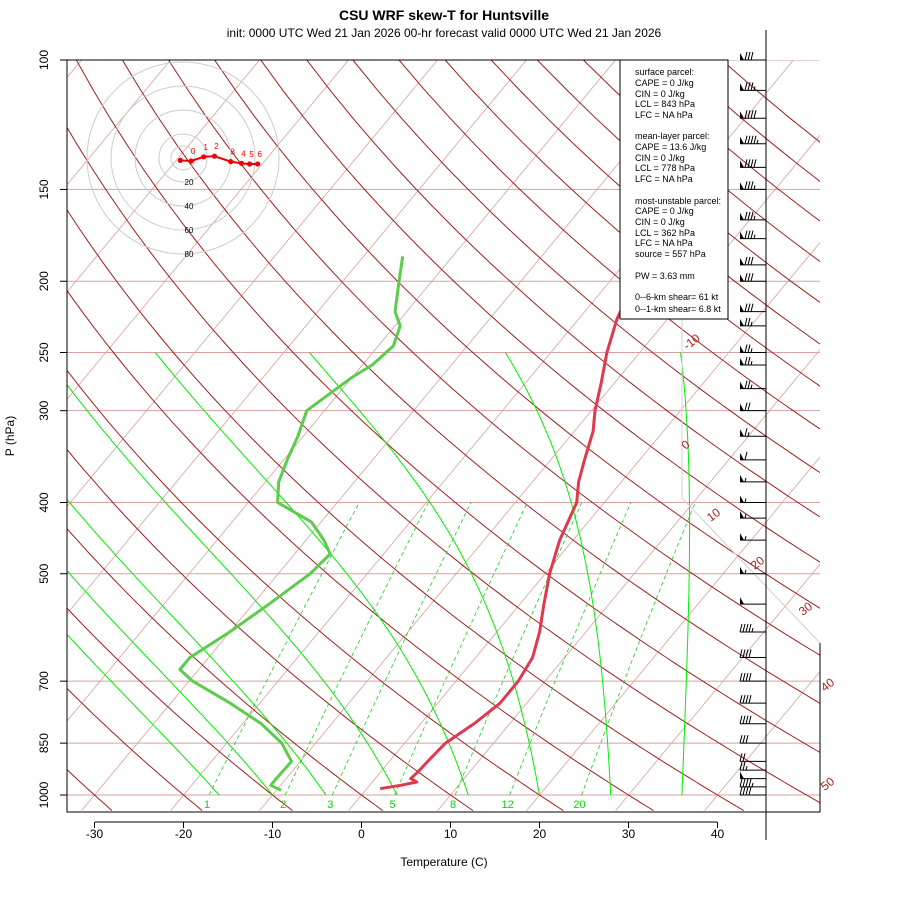 This screenshot has height=900, width=900. What do you see at coordinates (330, 805) in the screenshot?
I see `mixing-ratio-label: 3` at bounding box center [330, 805].